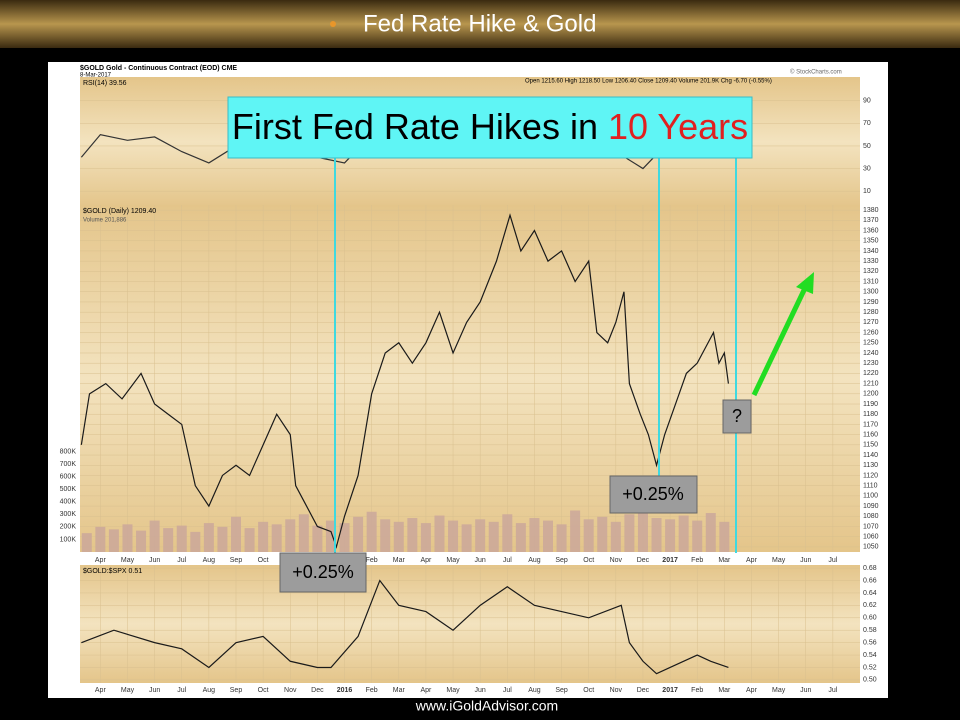 This screenshot has width=960, height=720. What do you see at coordinates (670, 690) in the screenshot?
I see `x-tick-label: 2017` at bounding box center [670, 690].